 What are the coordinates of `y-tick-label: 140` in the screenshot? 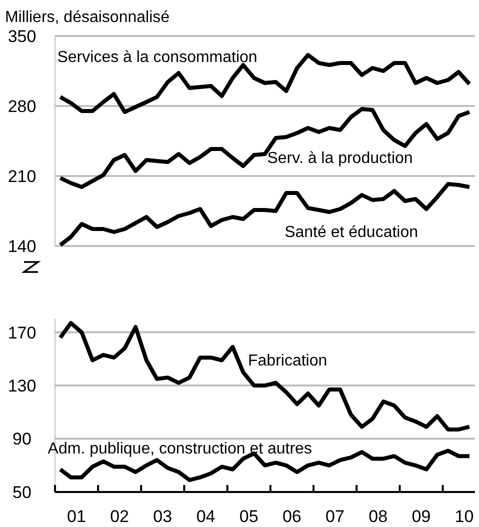 It's located at (22, 246).